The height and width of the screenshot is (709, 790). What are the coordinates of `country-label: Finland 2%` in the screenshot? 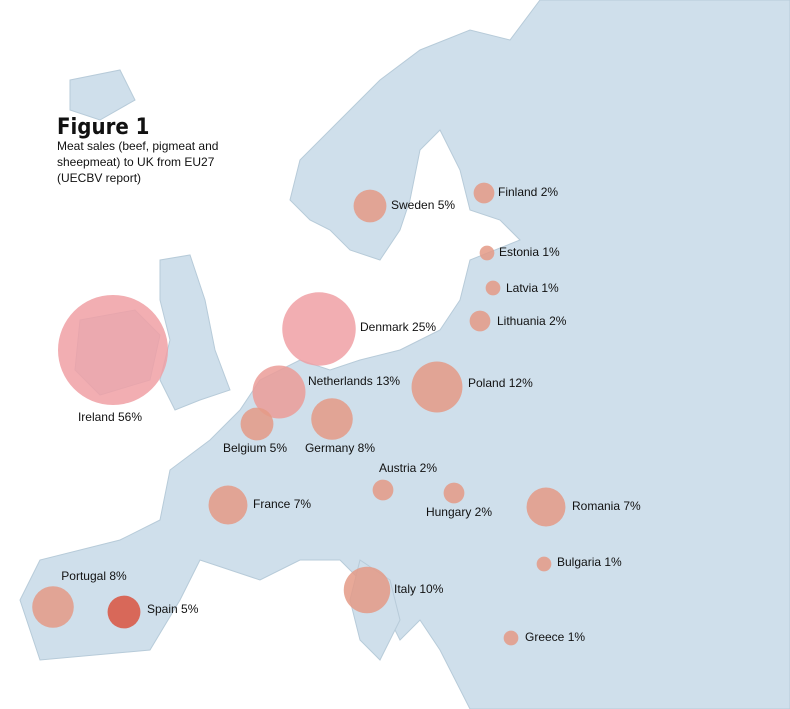 It's located at (528, 192).